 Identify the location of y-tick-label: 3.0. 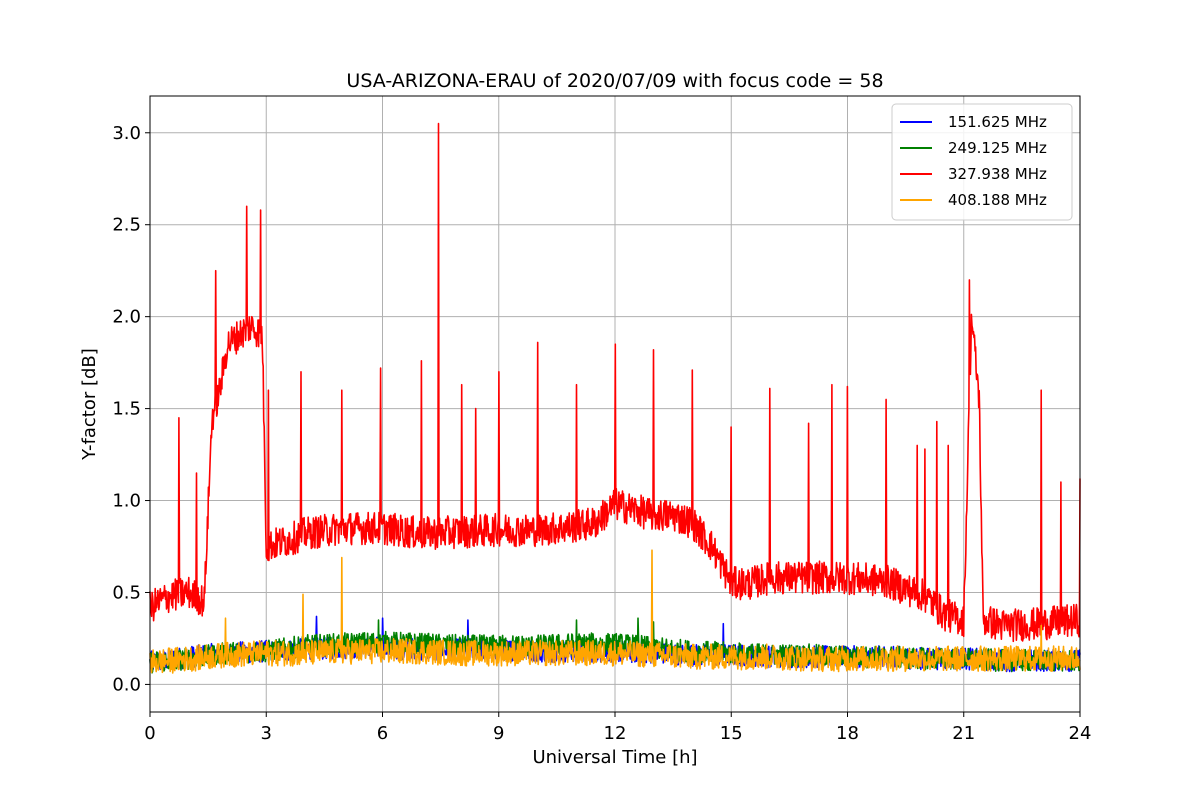
(126, 133).